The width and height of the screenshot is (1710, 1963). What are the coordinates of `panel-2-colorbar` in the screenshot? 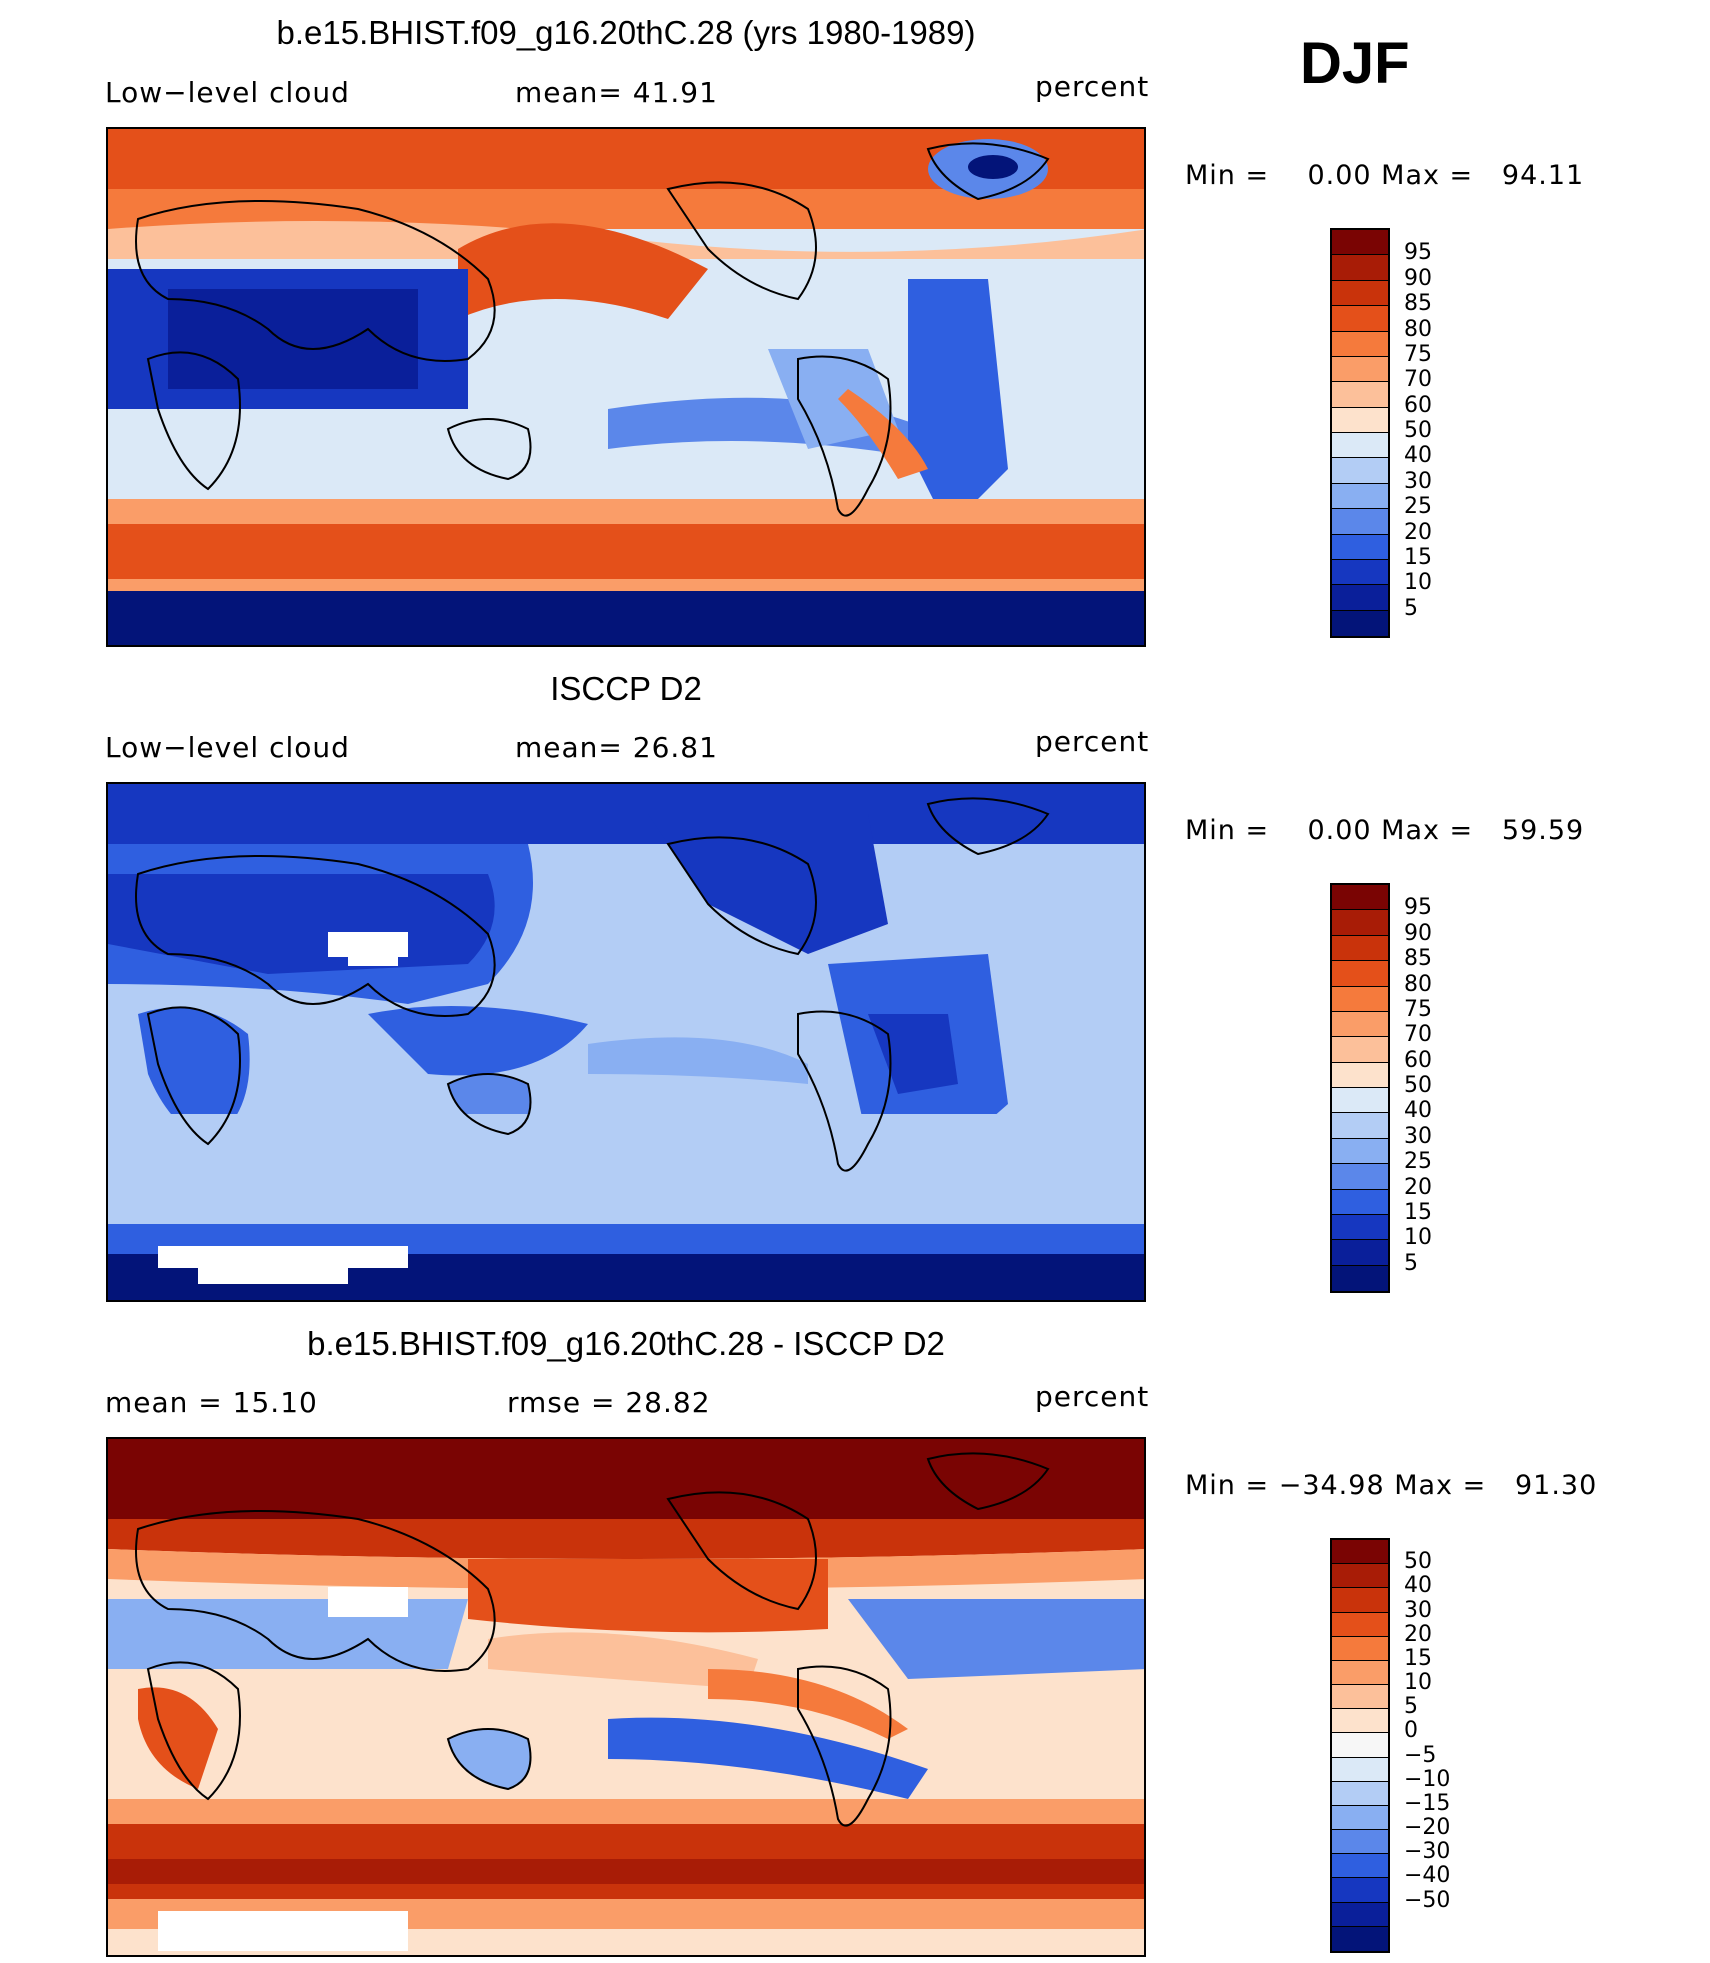 It's located at (1360, 1088).